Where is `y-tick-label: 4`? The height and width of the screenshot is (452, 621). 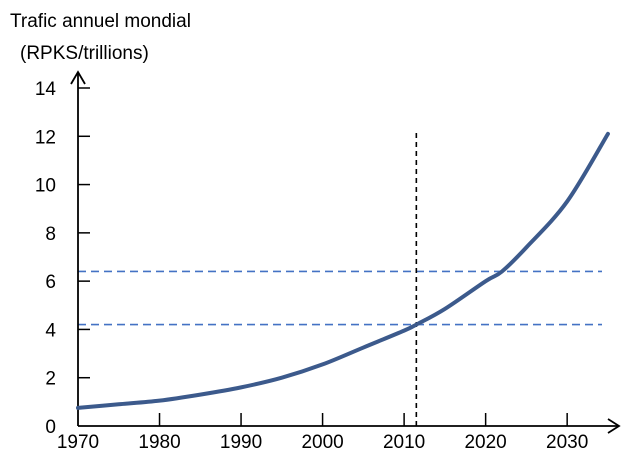
y-tick-label: 4 is located at coordinates (50, 330).